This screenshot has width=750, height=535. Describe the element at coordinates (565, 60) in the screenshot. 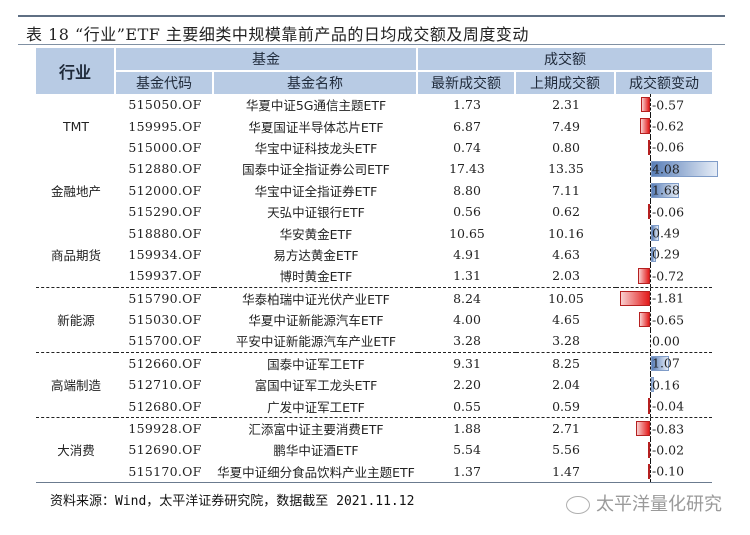

I see `header-group-volume: 成交额` at that location.